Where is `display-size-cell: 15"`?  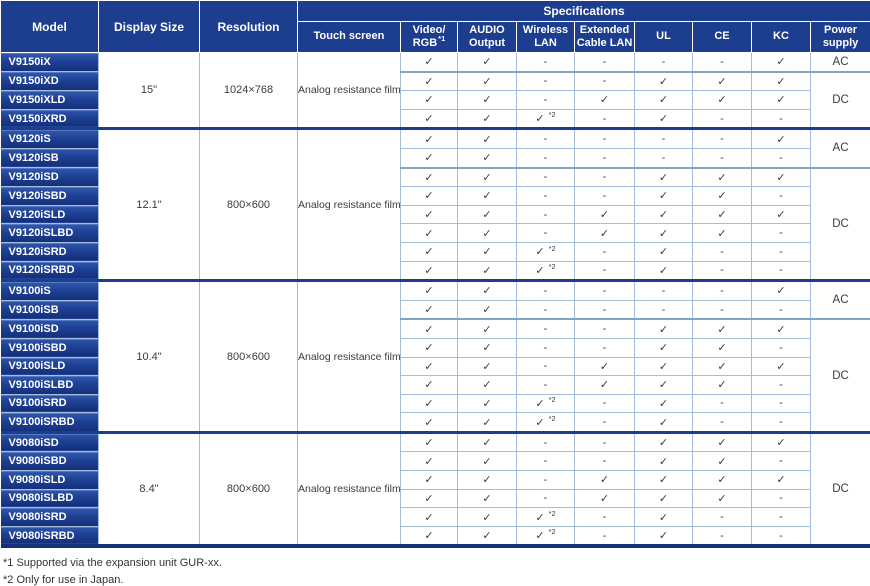 display-size-cell: 15" is located at coordinates (149, 90).